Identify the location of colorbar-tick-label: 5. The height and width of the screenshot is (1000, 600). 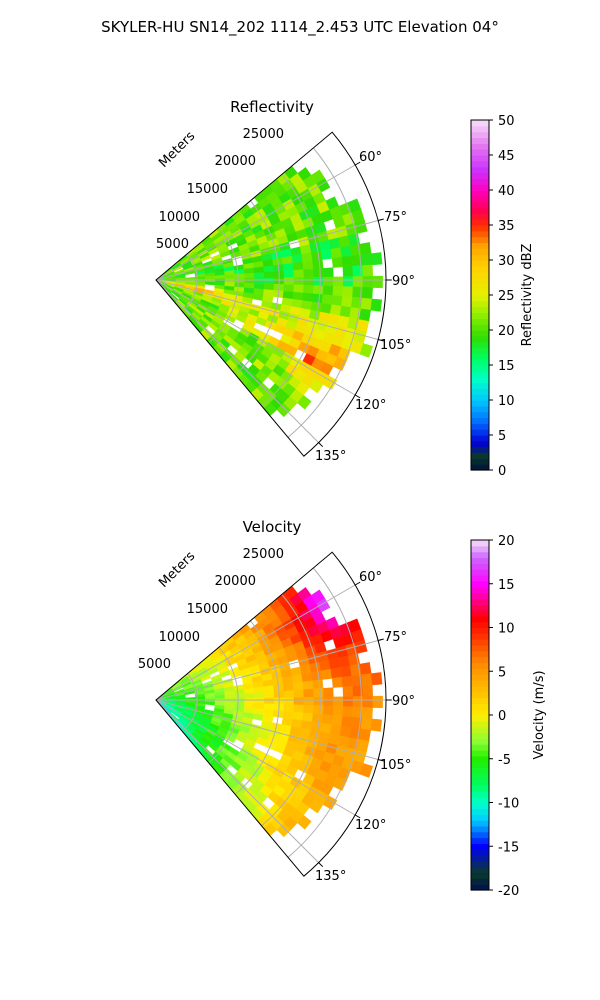
(502, 436).